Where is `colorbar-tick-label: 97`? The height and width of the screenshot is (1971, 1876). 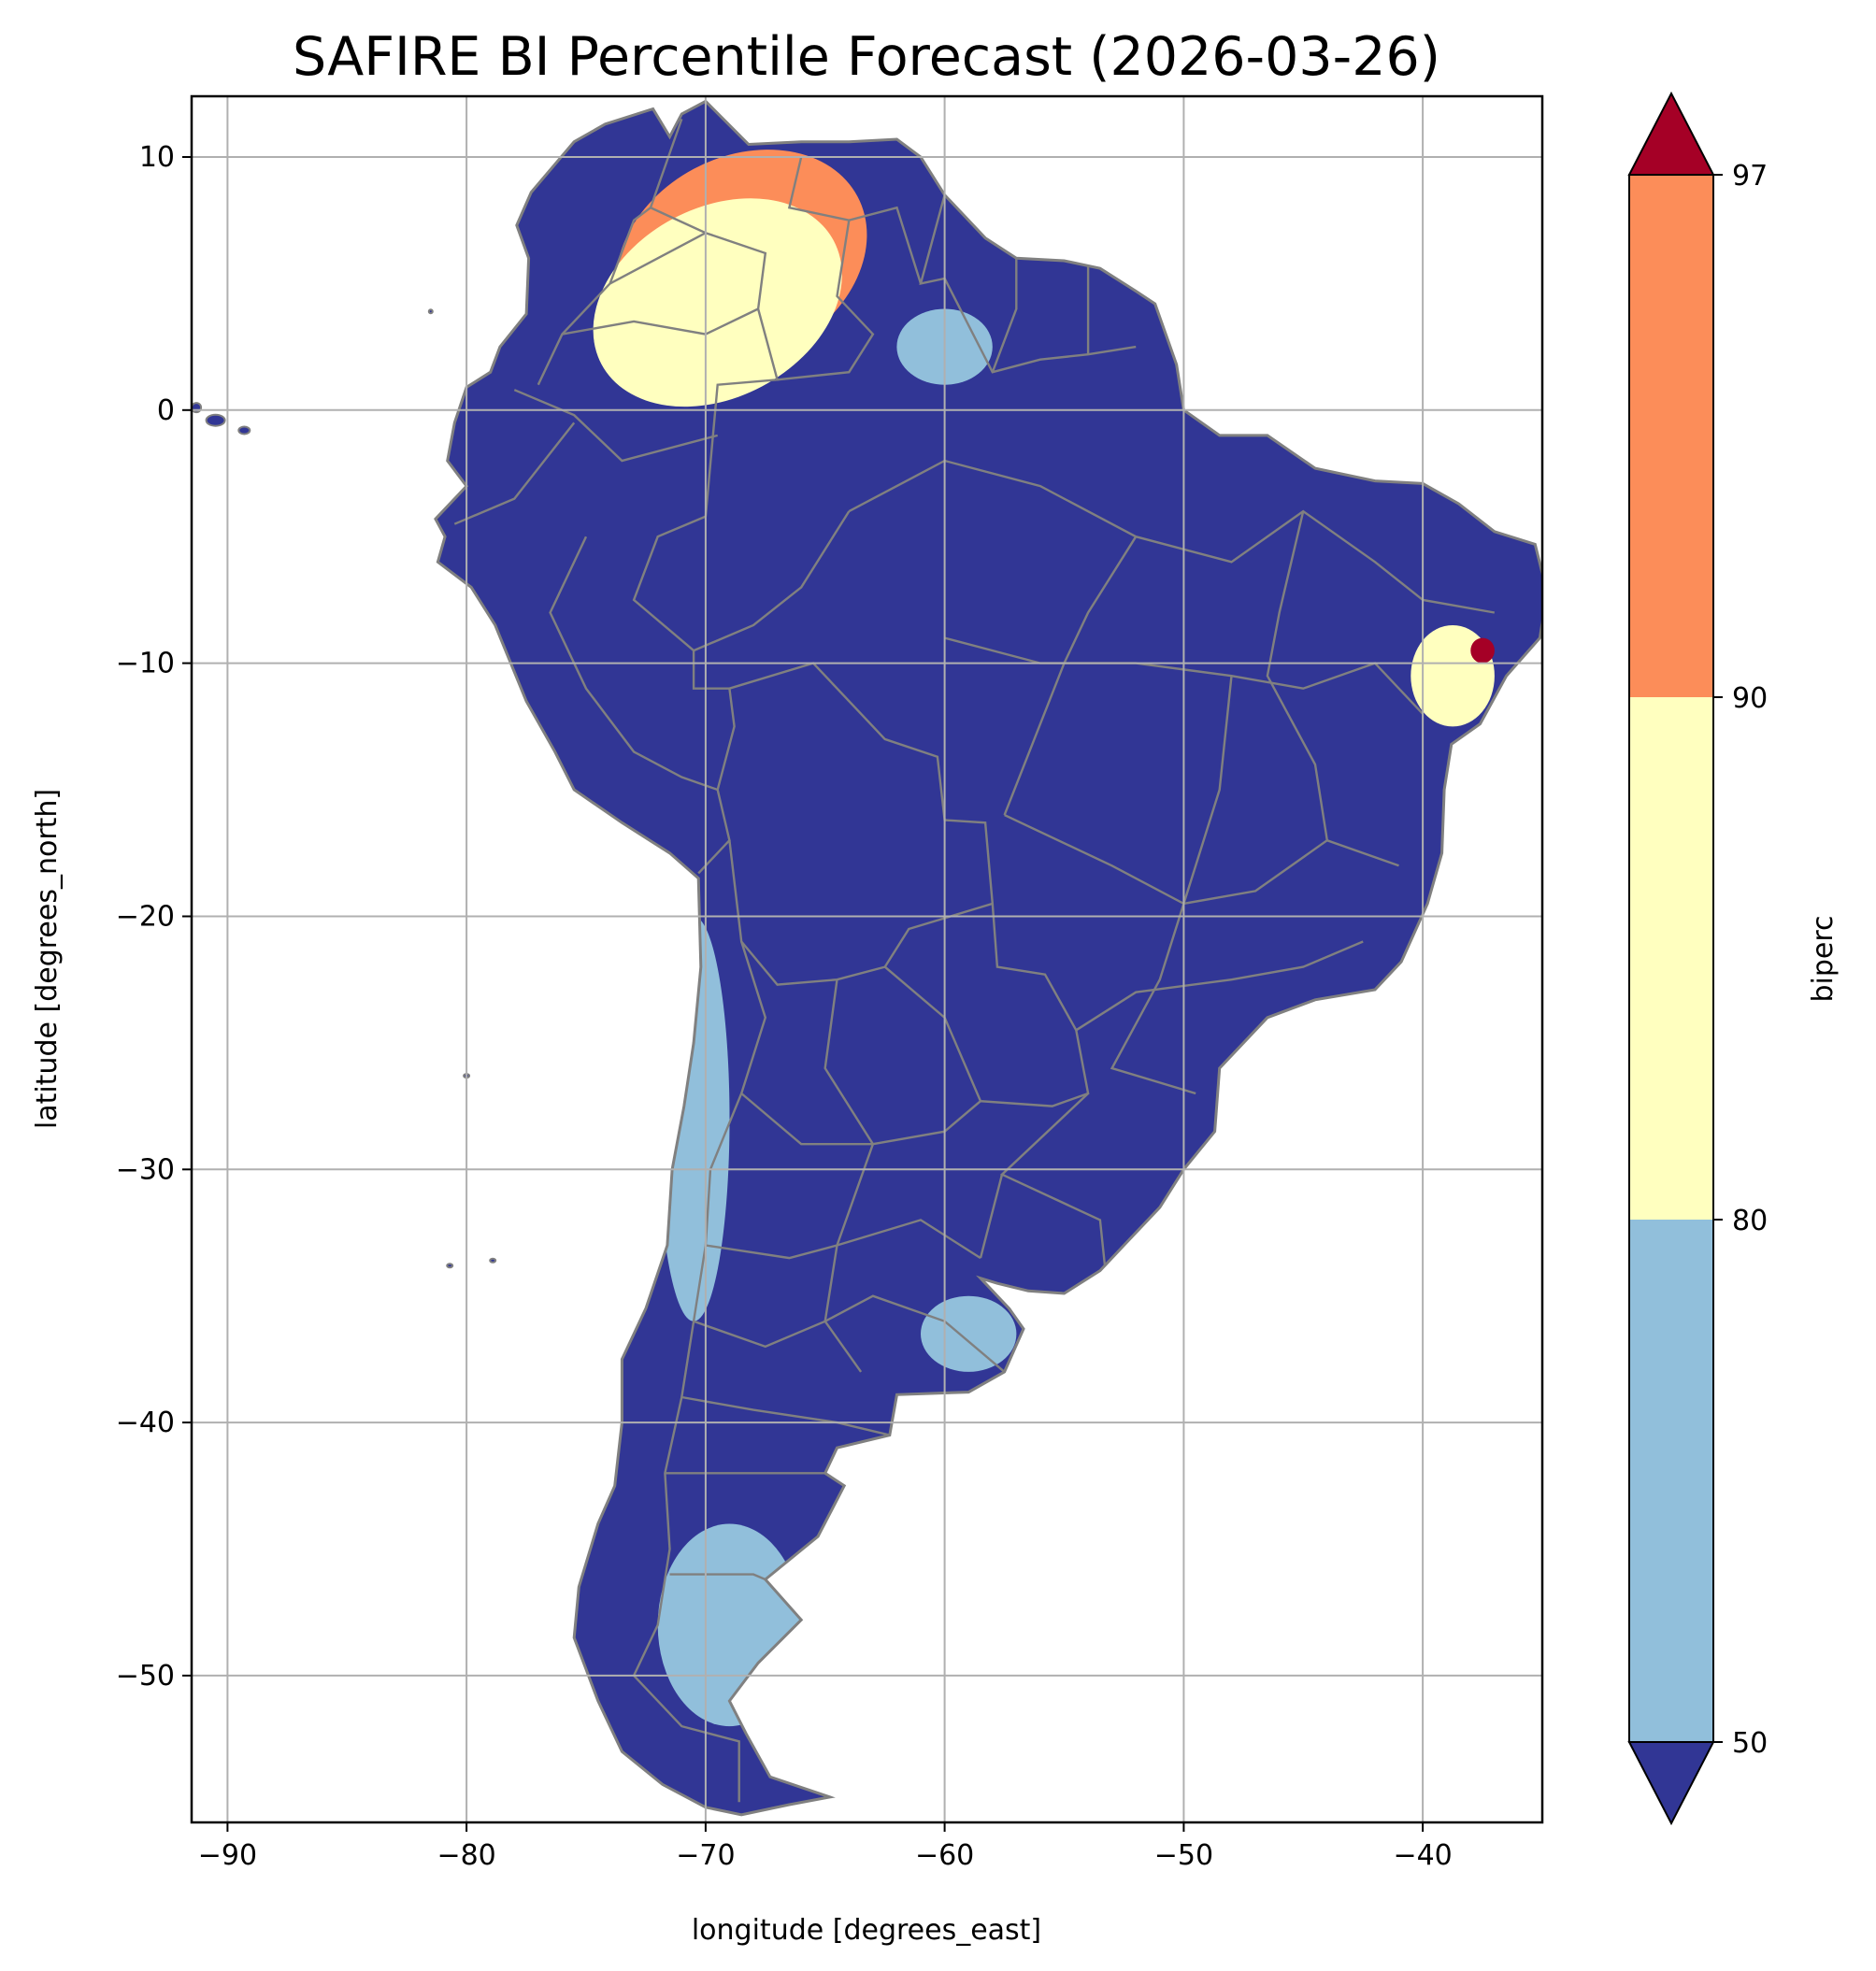
colorbar-tick-label: 97 is located at coordinates (1750, 176).